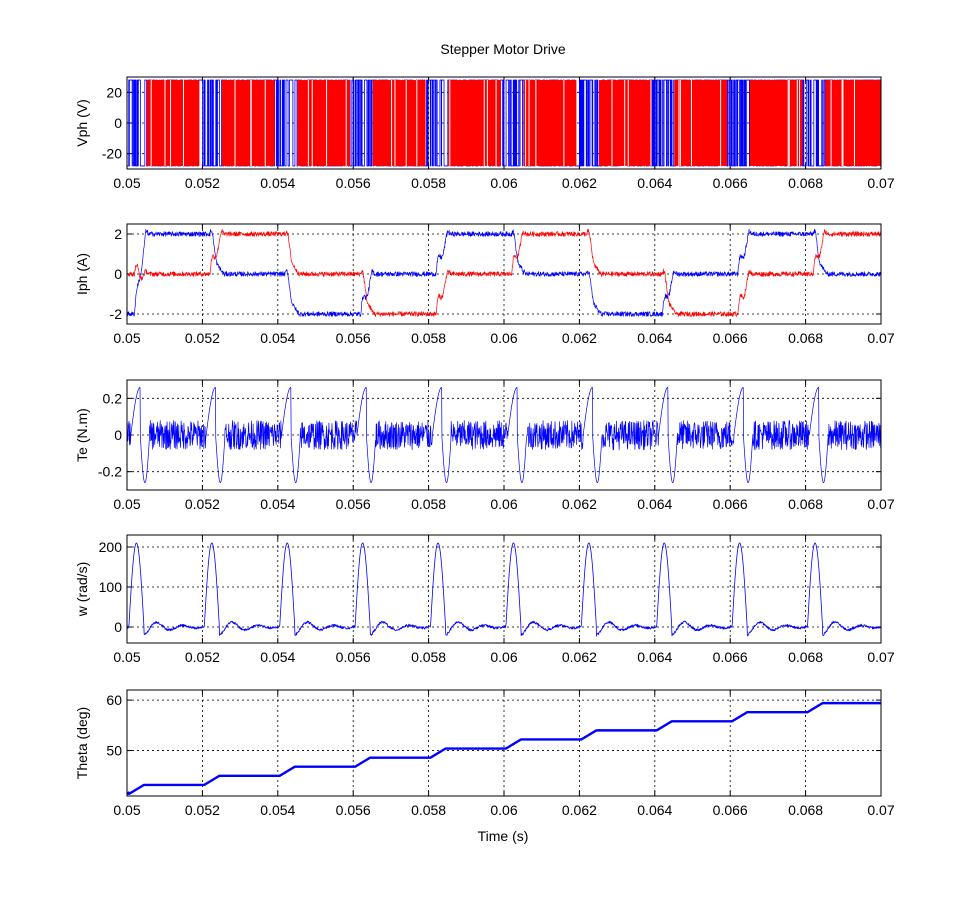  Describe the element at coordinates (114, 751) in the screenshot. I see `y-tick-label: 50` at that location.